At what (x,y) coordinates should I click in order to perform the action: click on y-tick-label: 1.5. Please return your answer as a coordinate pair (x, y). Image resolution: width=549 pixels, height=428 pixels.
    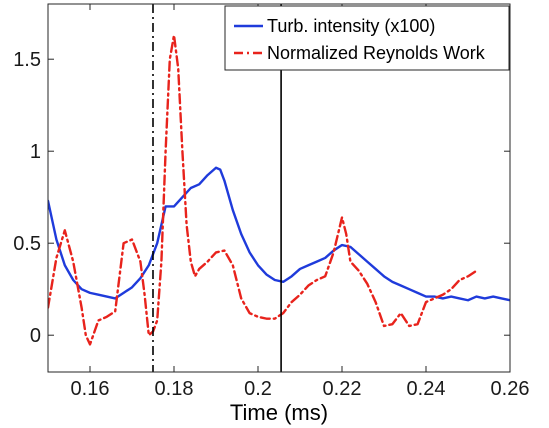
    Looking at the image, I should click on (27, 60).